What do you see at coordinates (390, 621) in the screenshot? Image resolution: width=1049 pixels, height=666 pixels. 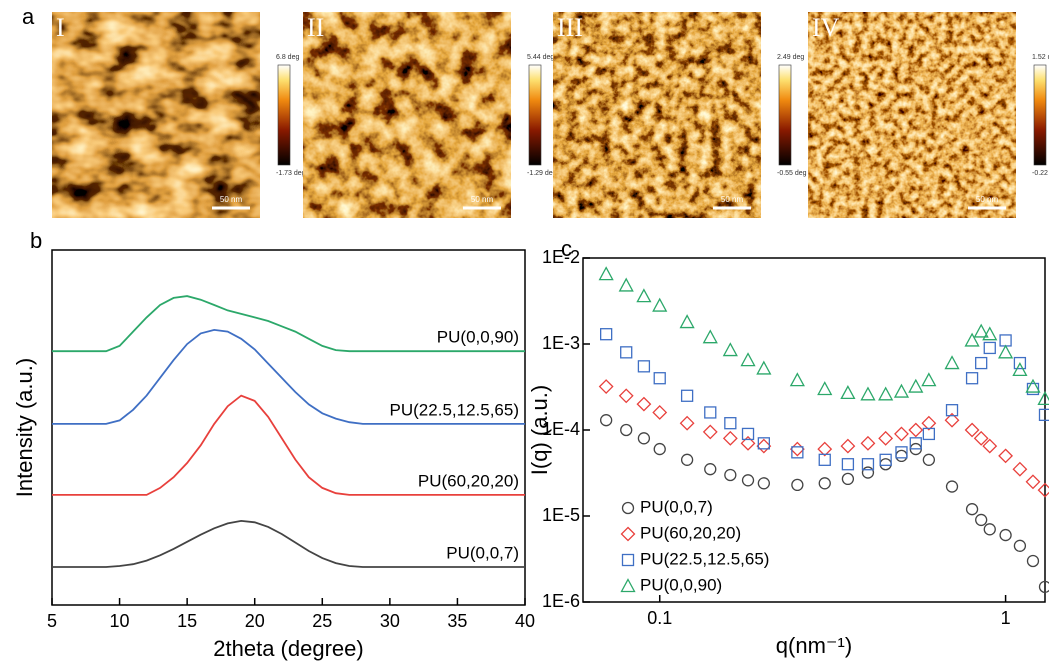 I see `x-tick-label: 30` at bounding box center [390, 621].